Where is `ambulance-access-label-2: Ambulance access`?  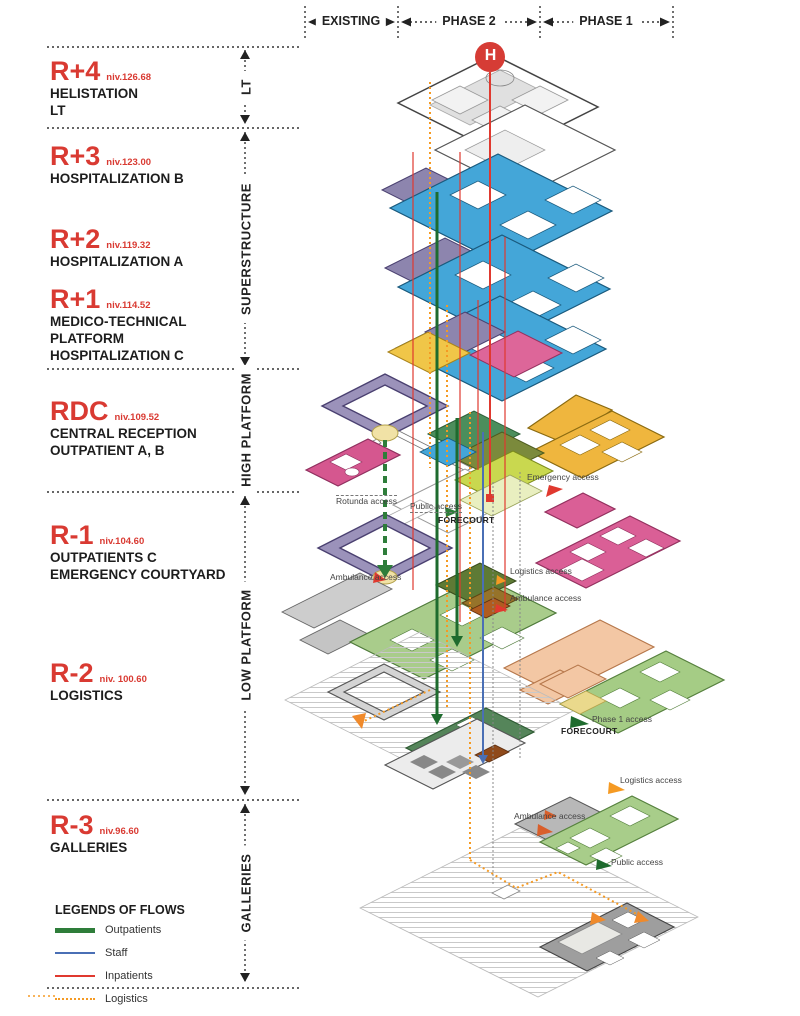 ambulance-access-label-2: Ambulance access is located at coordinates (546, 598).